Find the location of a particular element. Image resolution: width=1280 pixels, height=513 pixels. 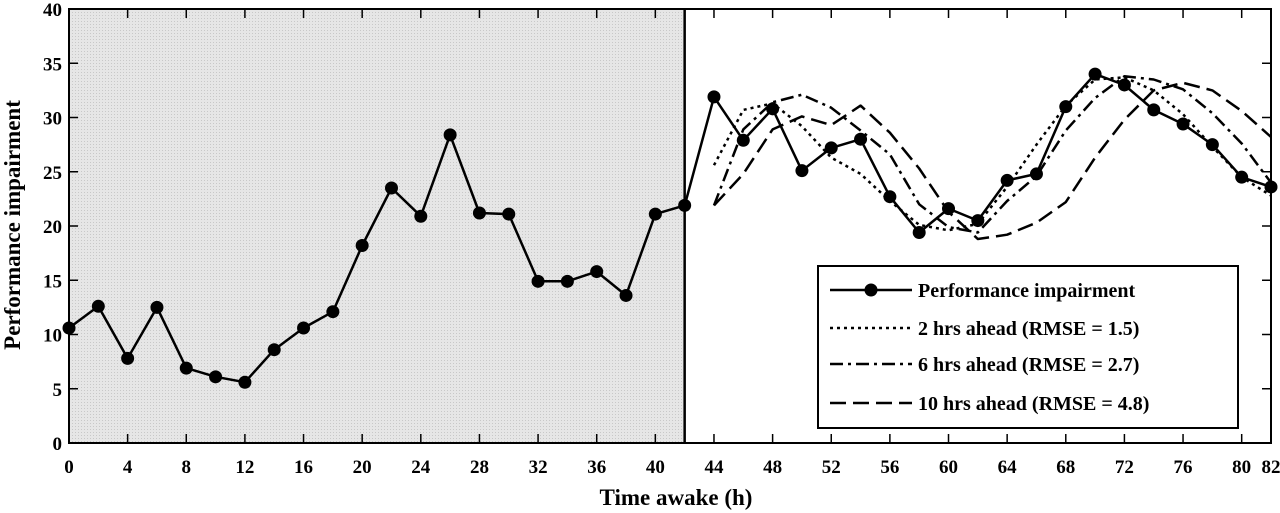

x-tick-label: 28 is located at coordinates (479, 467).